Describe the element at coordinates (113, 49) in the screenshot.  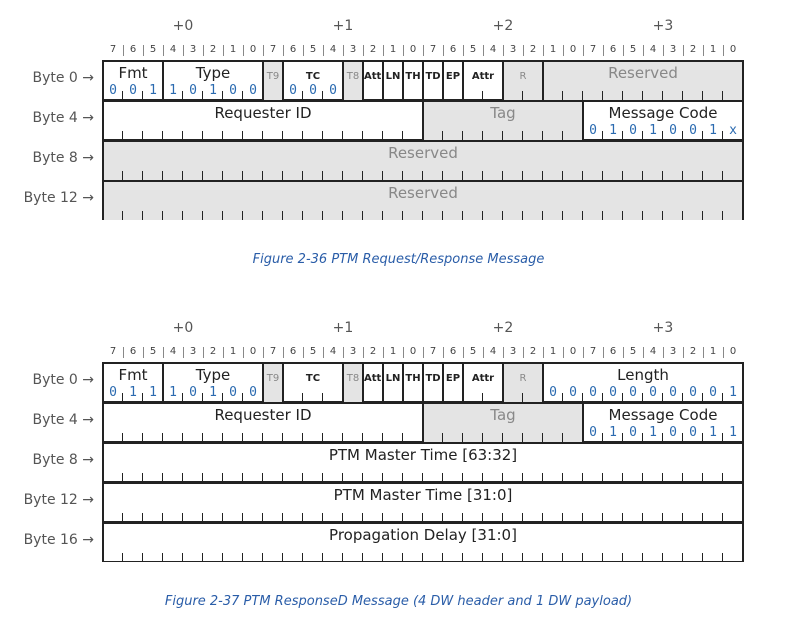
I see `bit-number: 7` at that location.